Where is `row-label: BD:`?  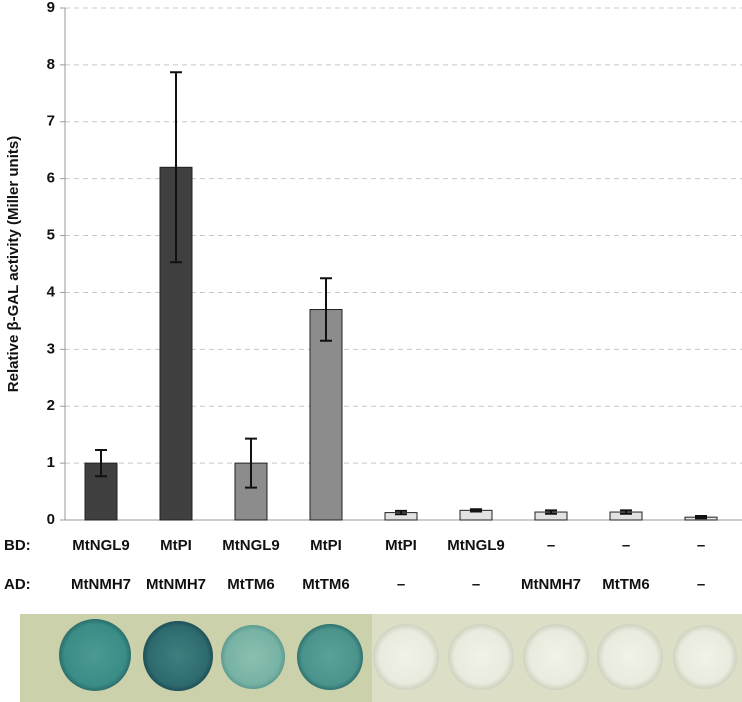 row-label: BD: is located at coordinates (17, 545).